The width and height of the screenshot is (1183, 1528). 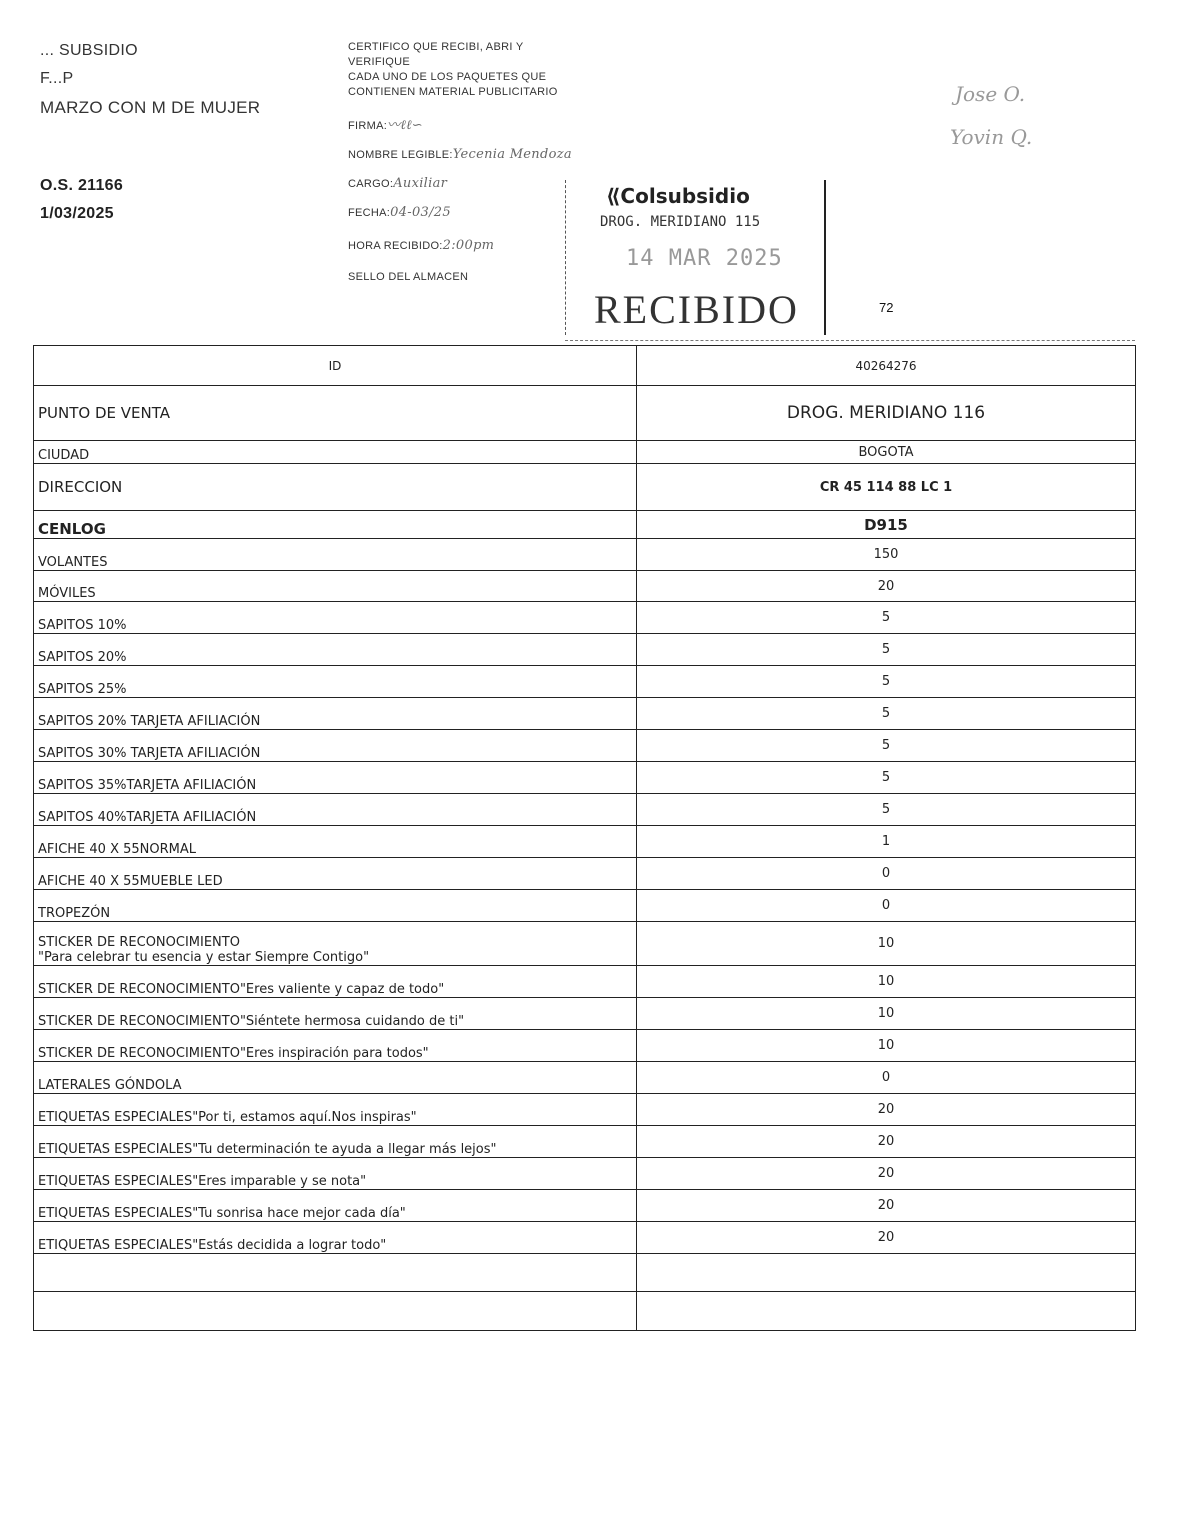 I want to click on row-label: PUNTO DE VENTA, so click(x=335, y=413).